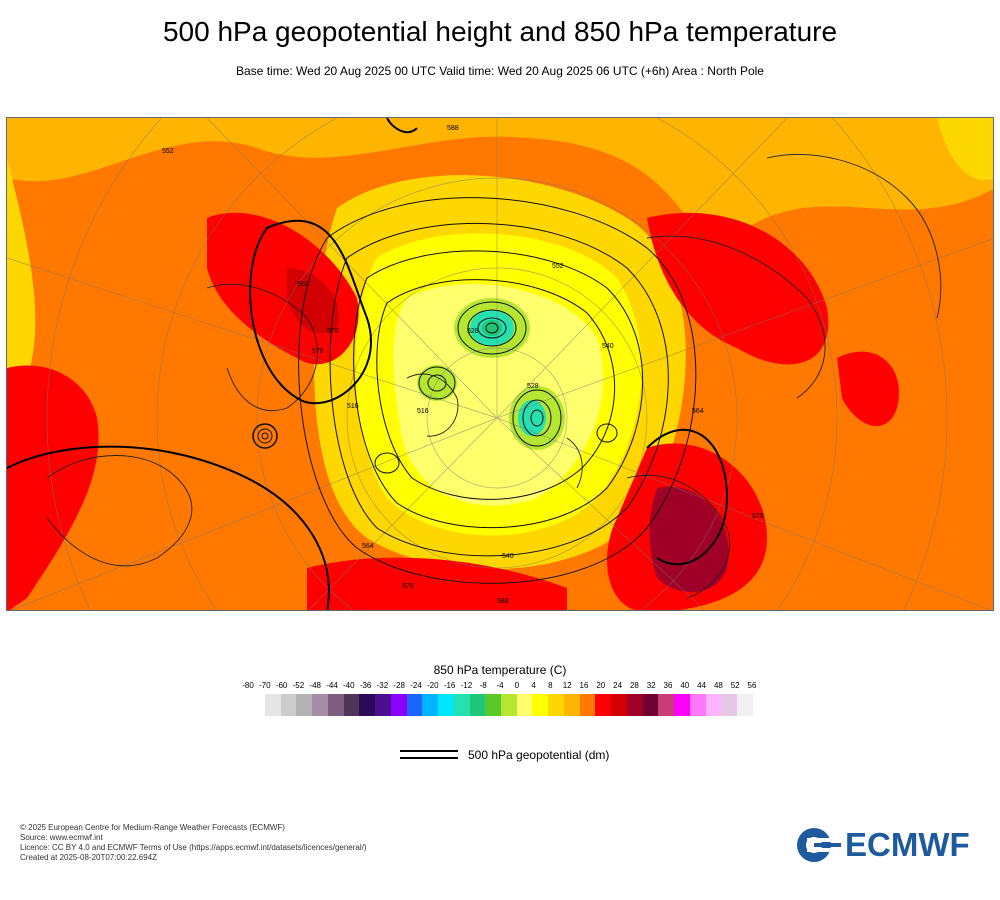  What do you see at coordinates (349, 685) in the screenshot?
I see `colorbar-tick-label: -40` at bounding box center [349, 685].